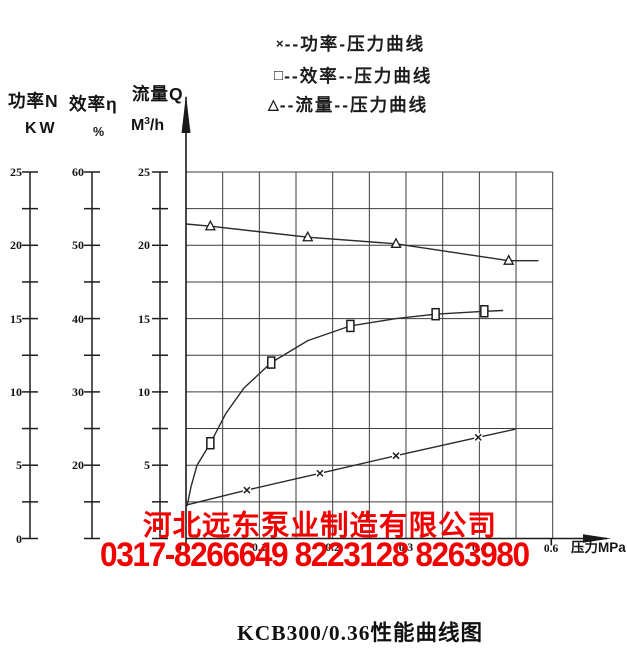 Image resolution: width=627 pixels, height=659 pixels. I want to click on power-tick-label: 15, so click(16, 318).